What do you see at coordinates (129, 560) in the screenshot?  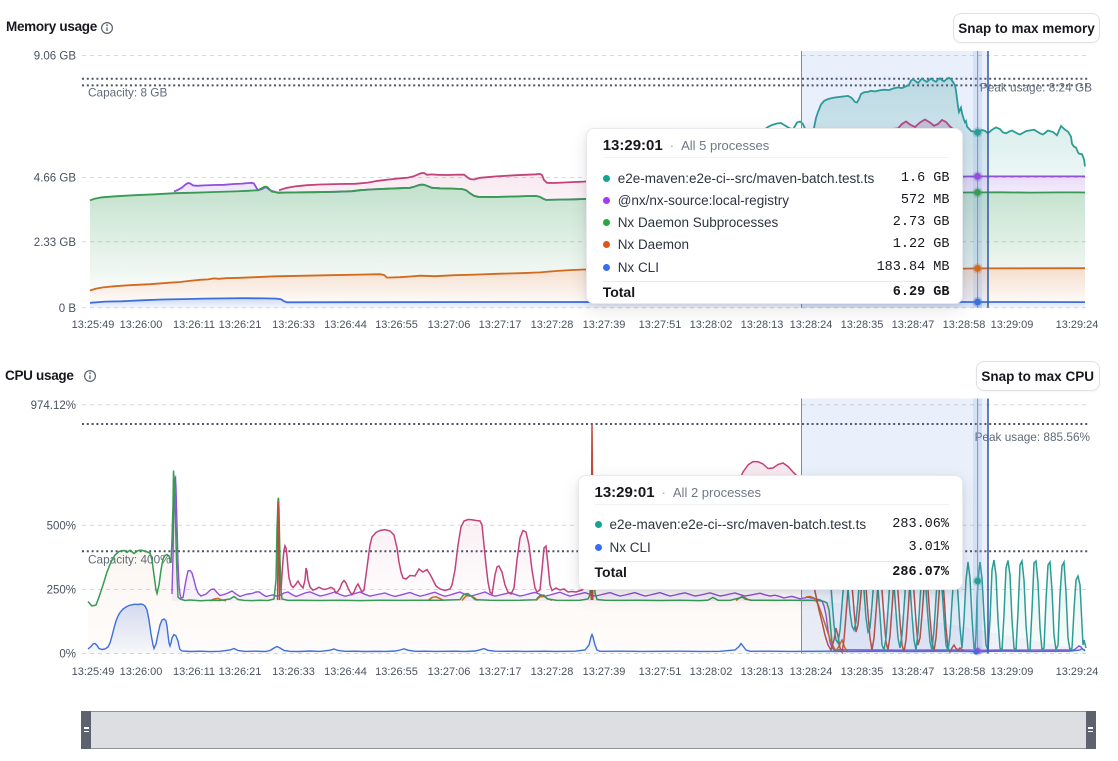 I see `svg-text: Capacity: 400%` at bounding box center [129, 560].